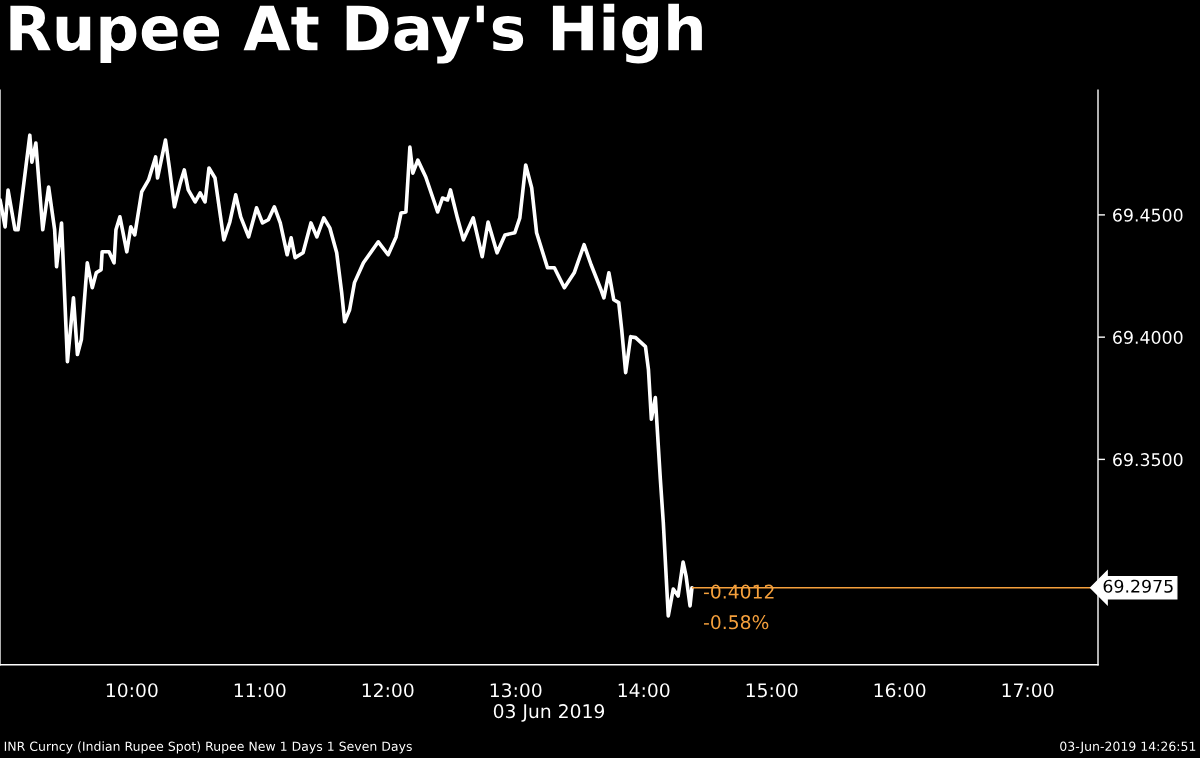  Describe the element at coordinates (516, 690) in the screenshot. I see `x-tick-label: 13:00` at that location.